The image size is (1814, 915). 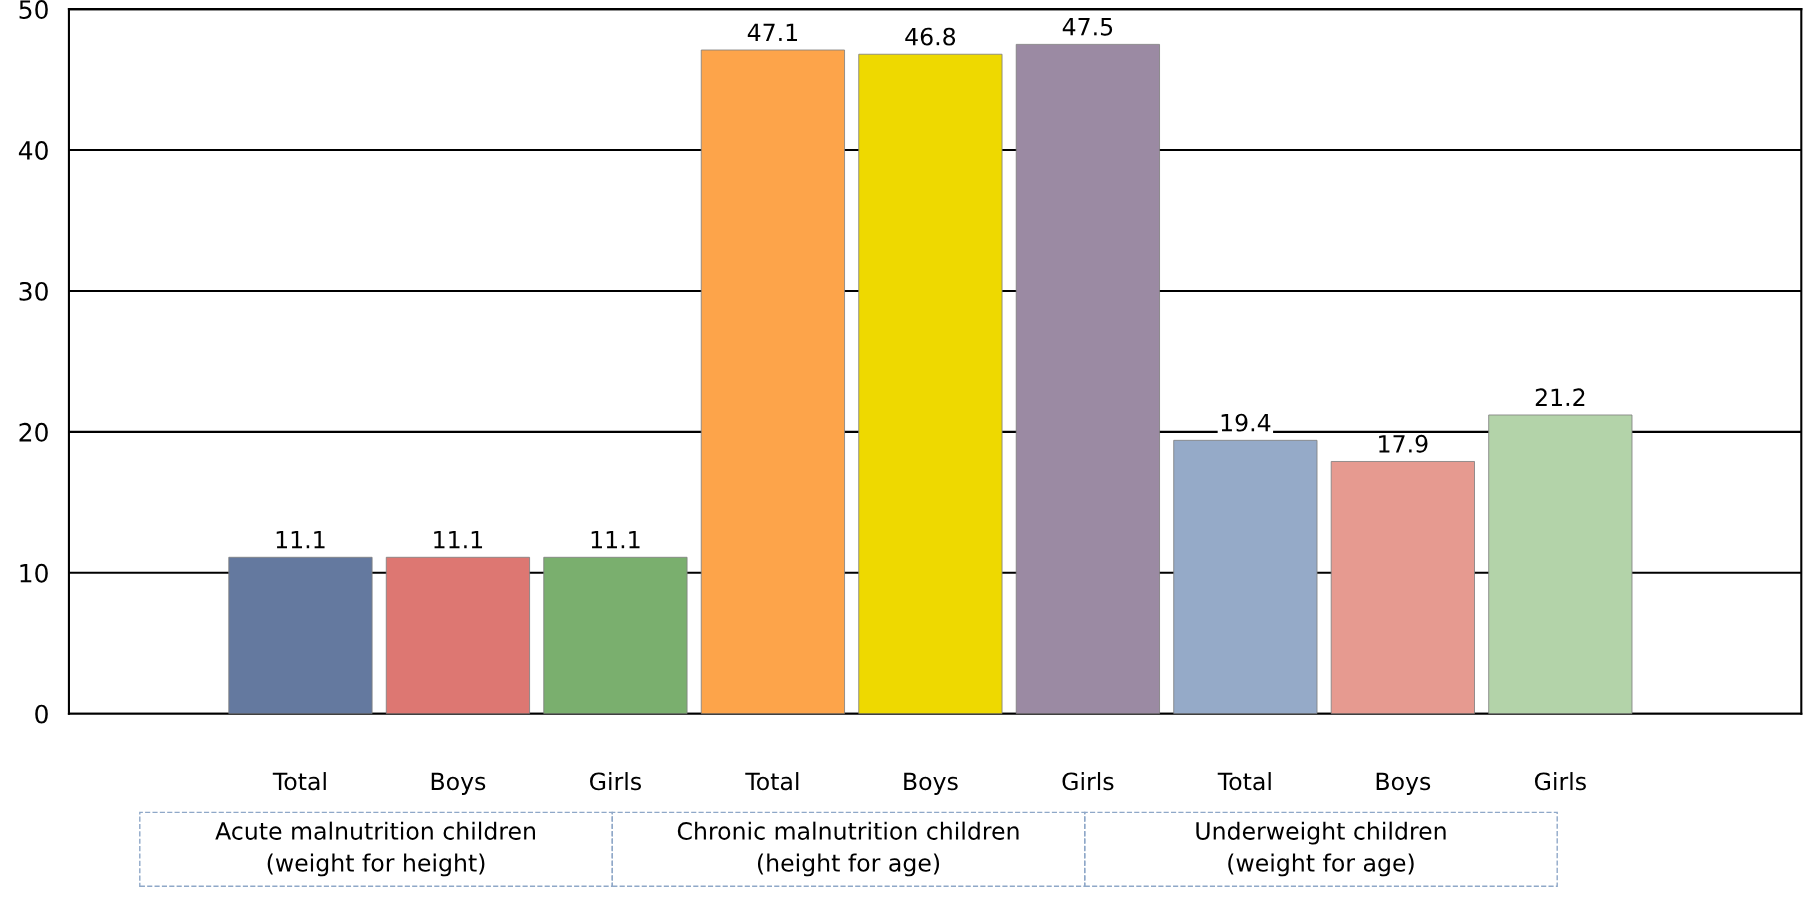 I want to click on y-tick-label: 20, so click(x=33, y=432).